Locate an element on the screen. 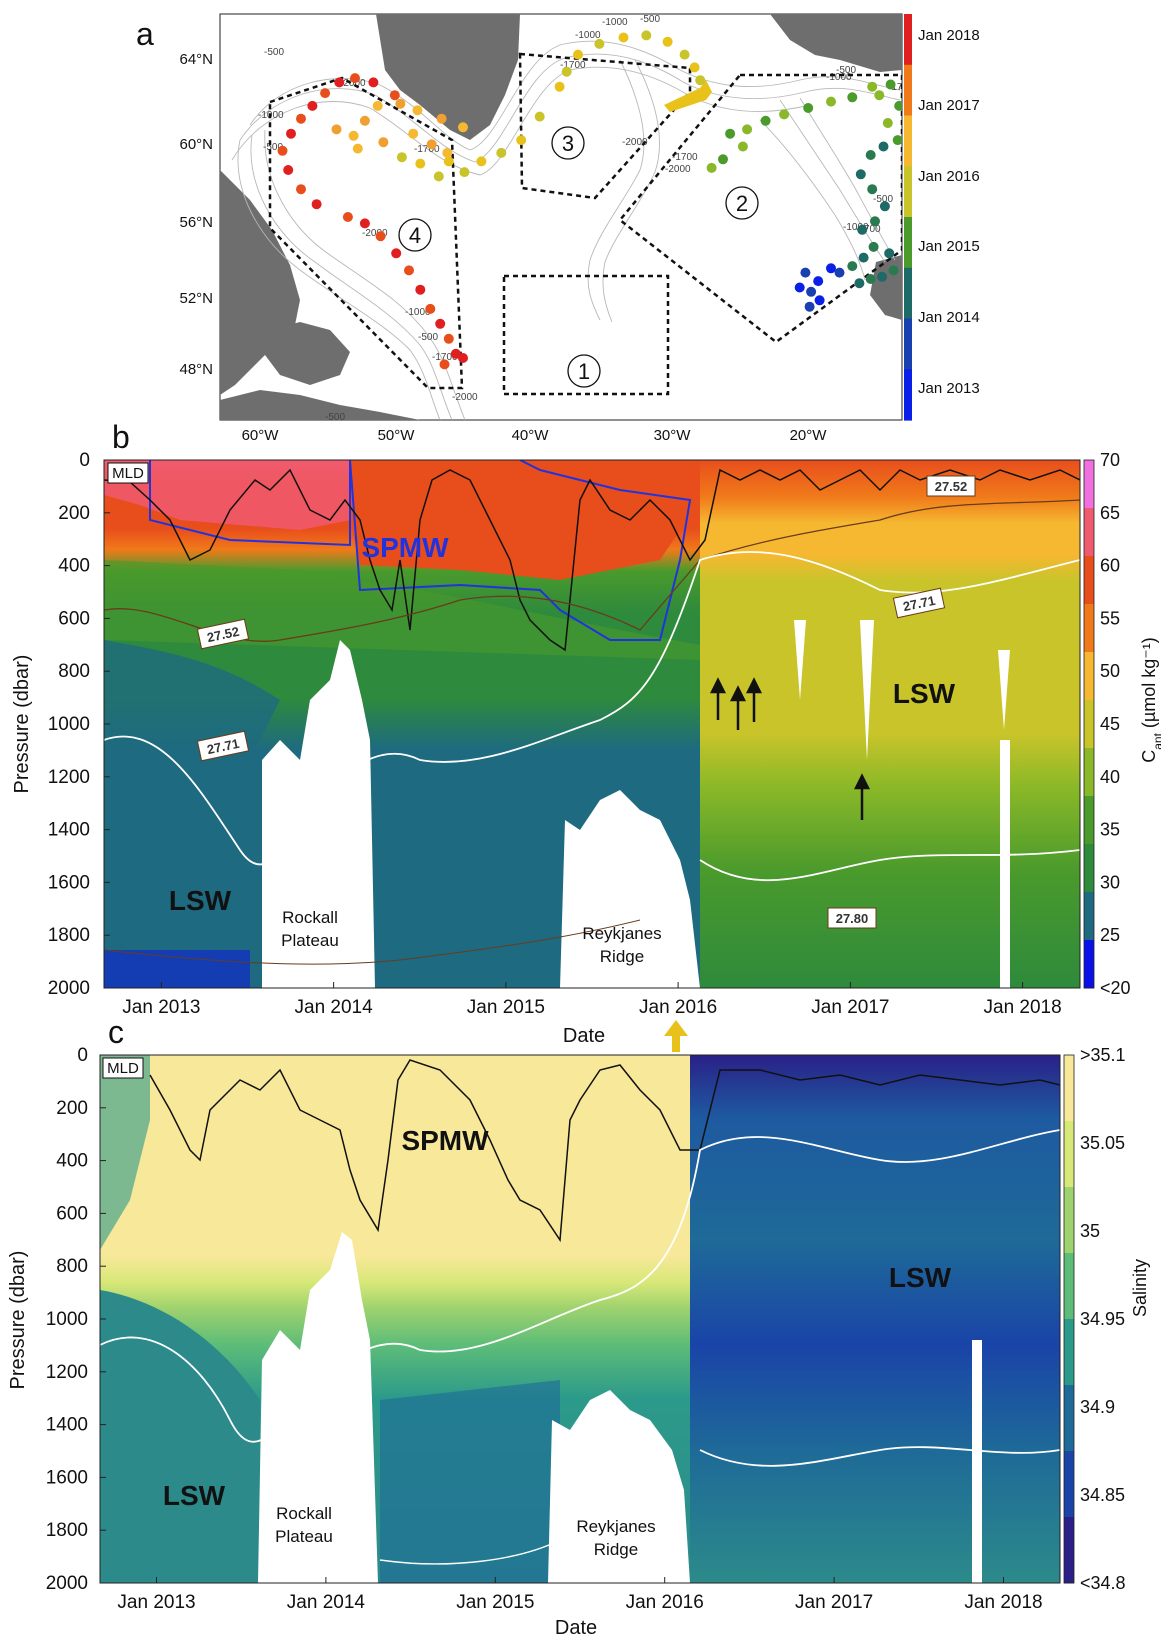 This screenshot has width=1161, height=1640. y-tick-label: 1200 is located at coordinates (69, 777).